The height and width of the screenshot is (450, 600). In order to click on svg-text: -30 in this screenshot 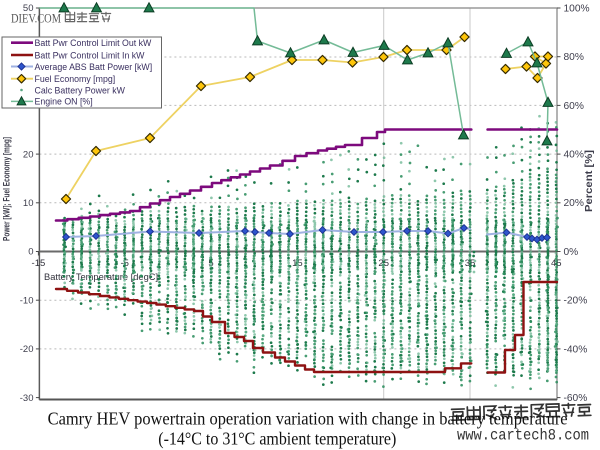, I will do `click(27, 398)`.